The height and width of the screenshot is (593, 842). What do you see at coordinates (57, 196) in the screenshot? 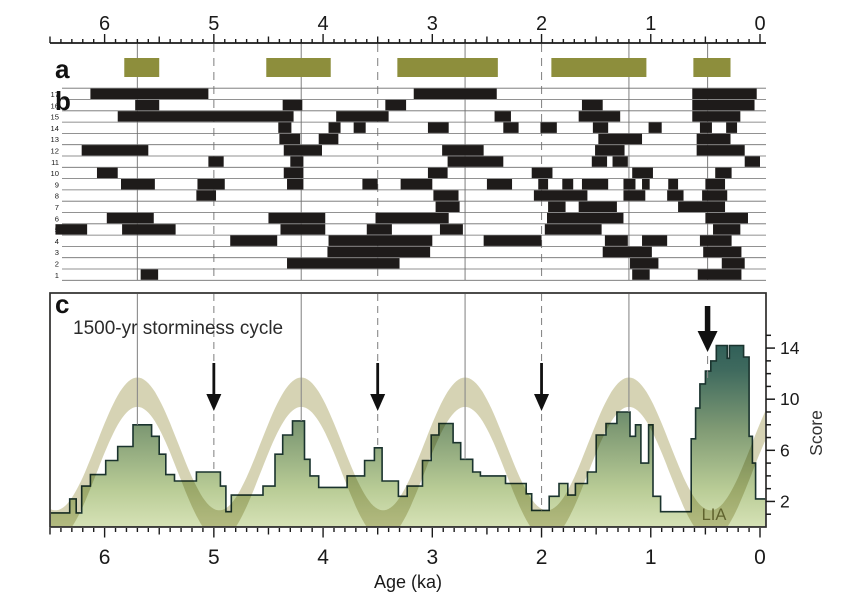
I see `record-row-label: 8` at bounding box center [57, 196].